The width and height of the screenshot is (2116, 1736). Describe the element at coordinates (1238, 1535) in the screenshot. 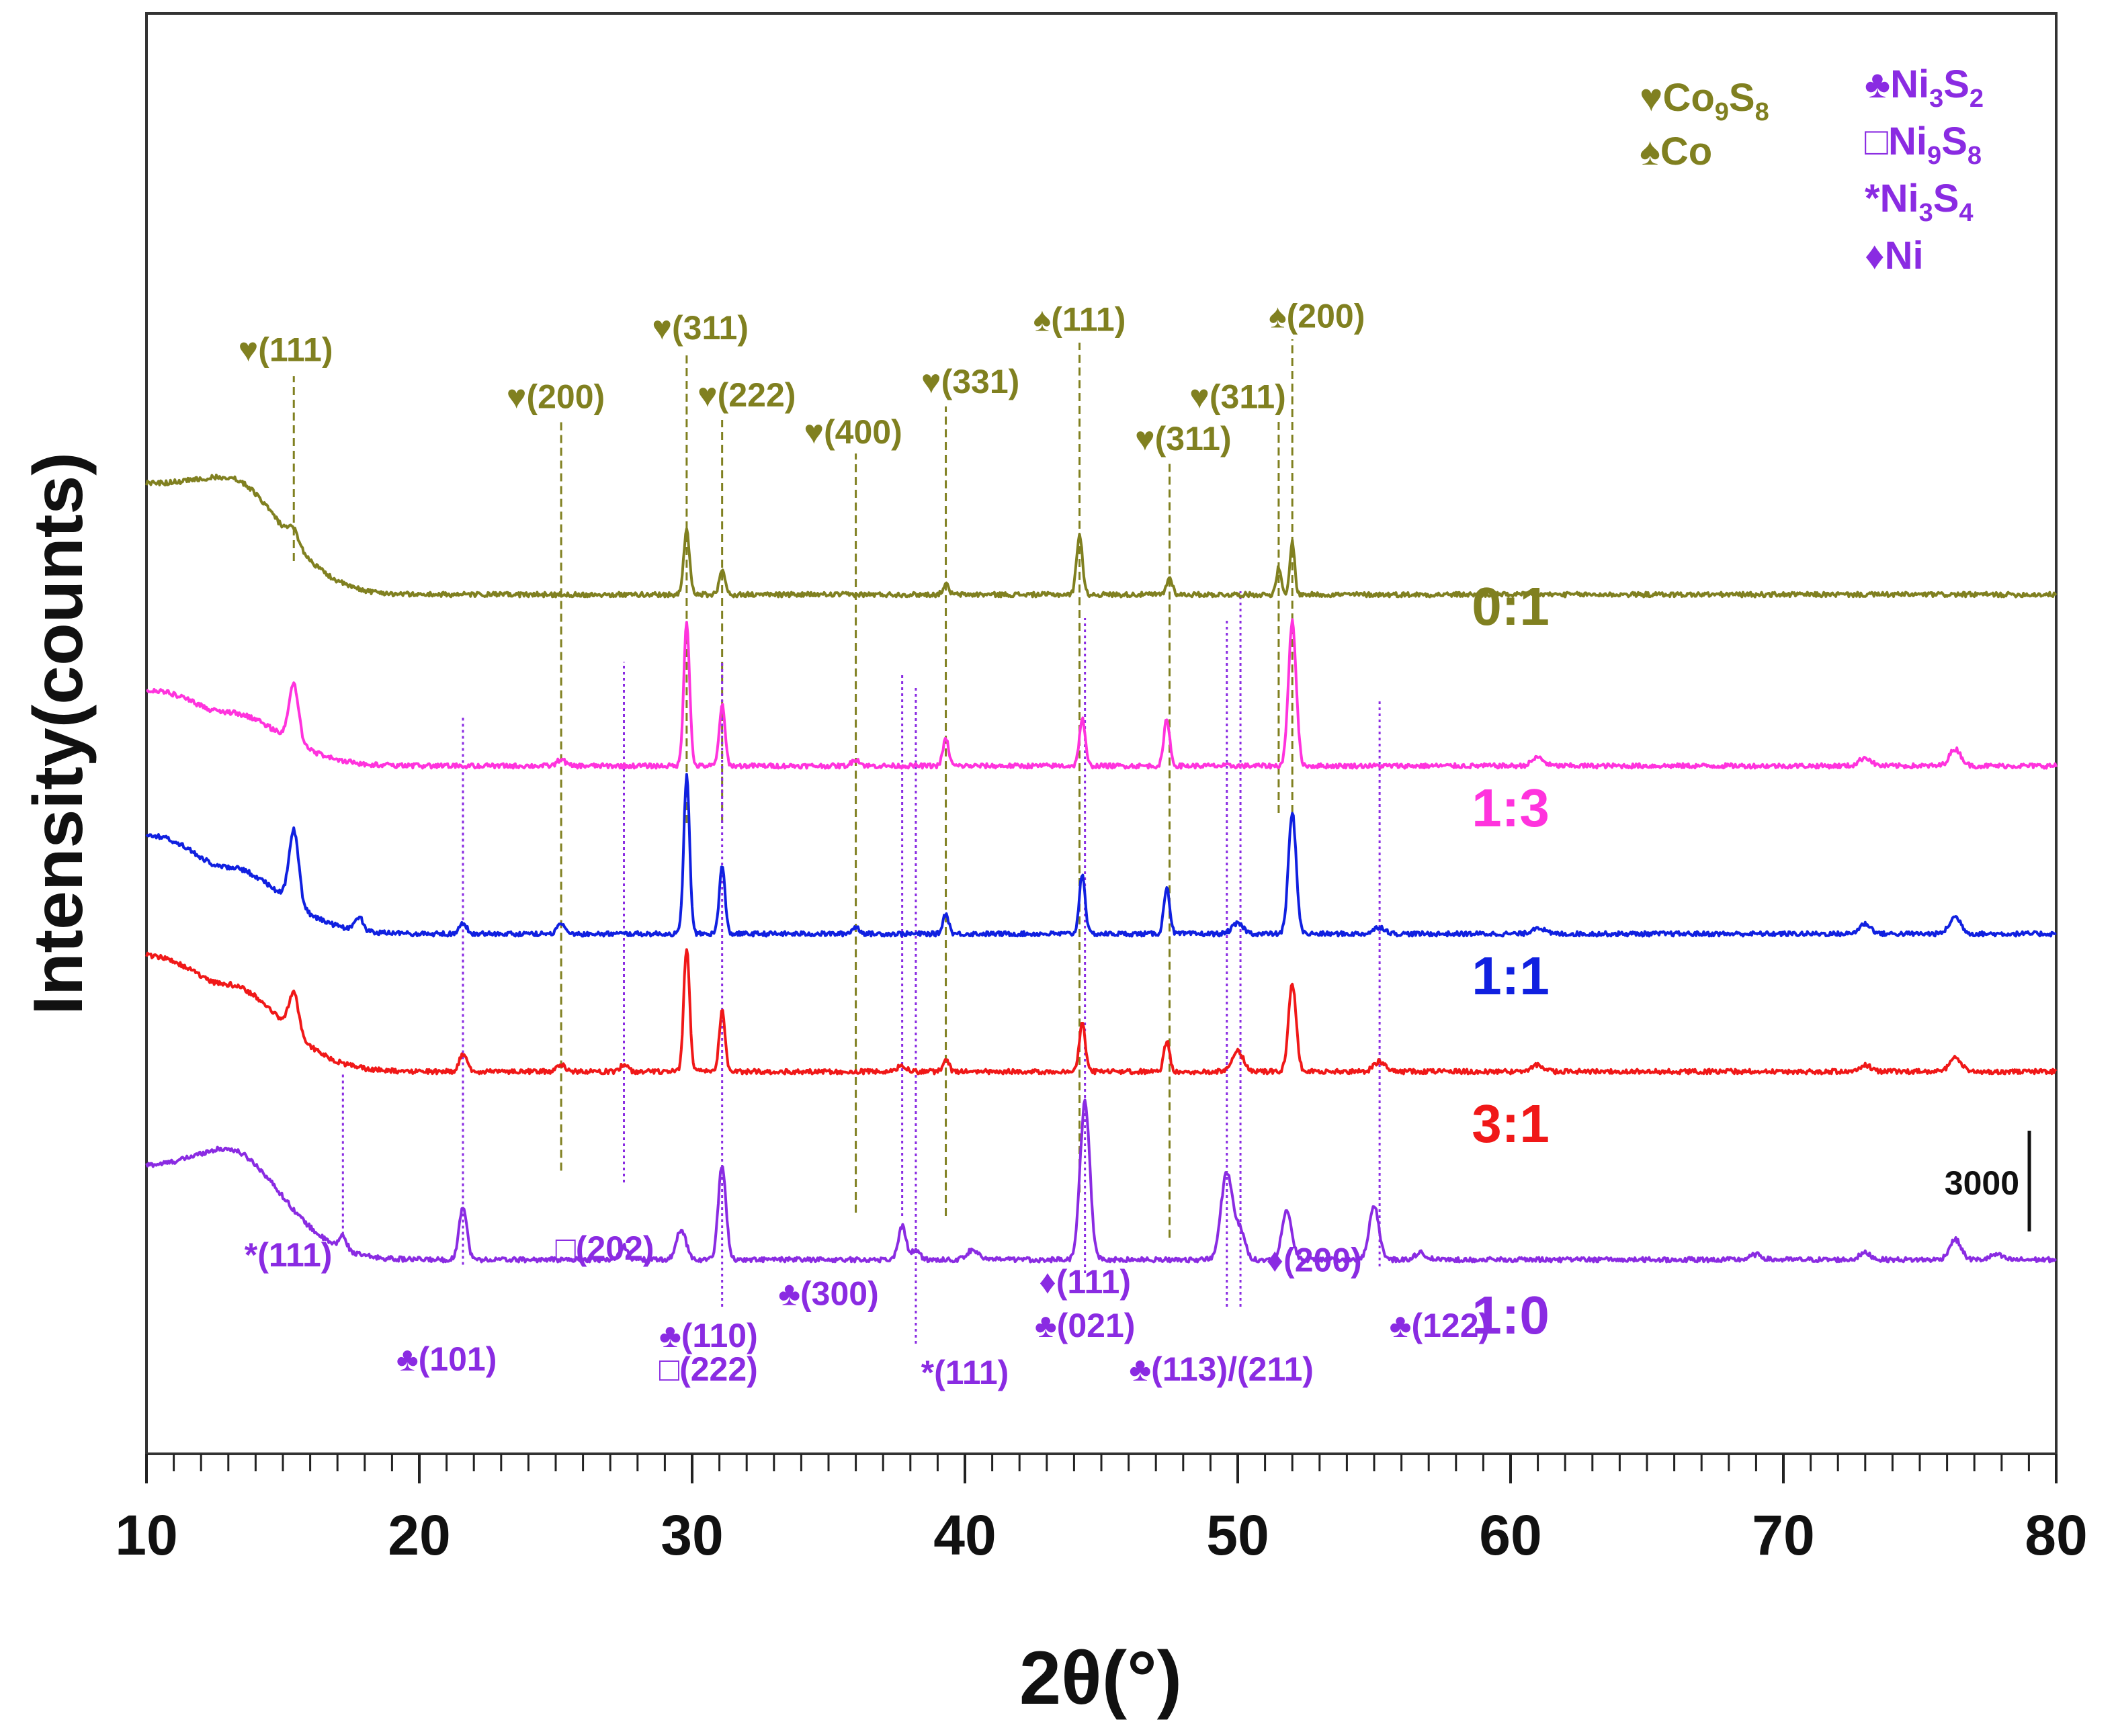

I see `x-tick-label: 50` at that location.